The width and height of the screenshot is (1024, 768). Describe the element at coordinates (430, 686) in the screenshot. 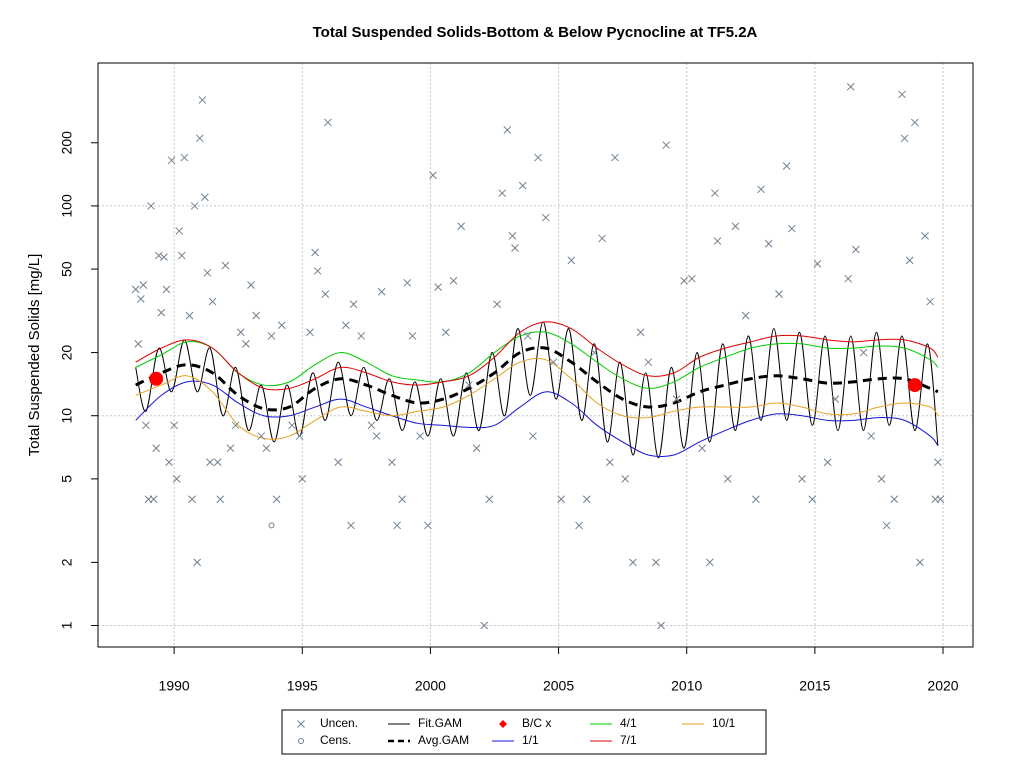

I see `x-tick-label: 2000` at that location.